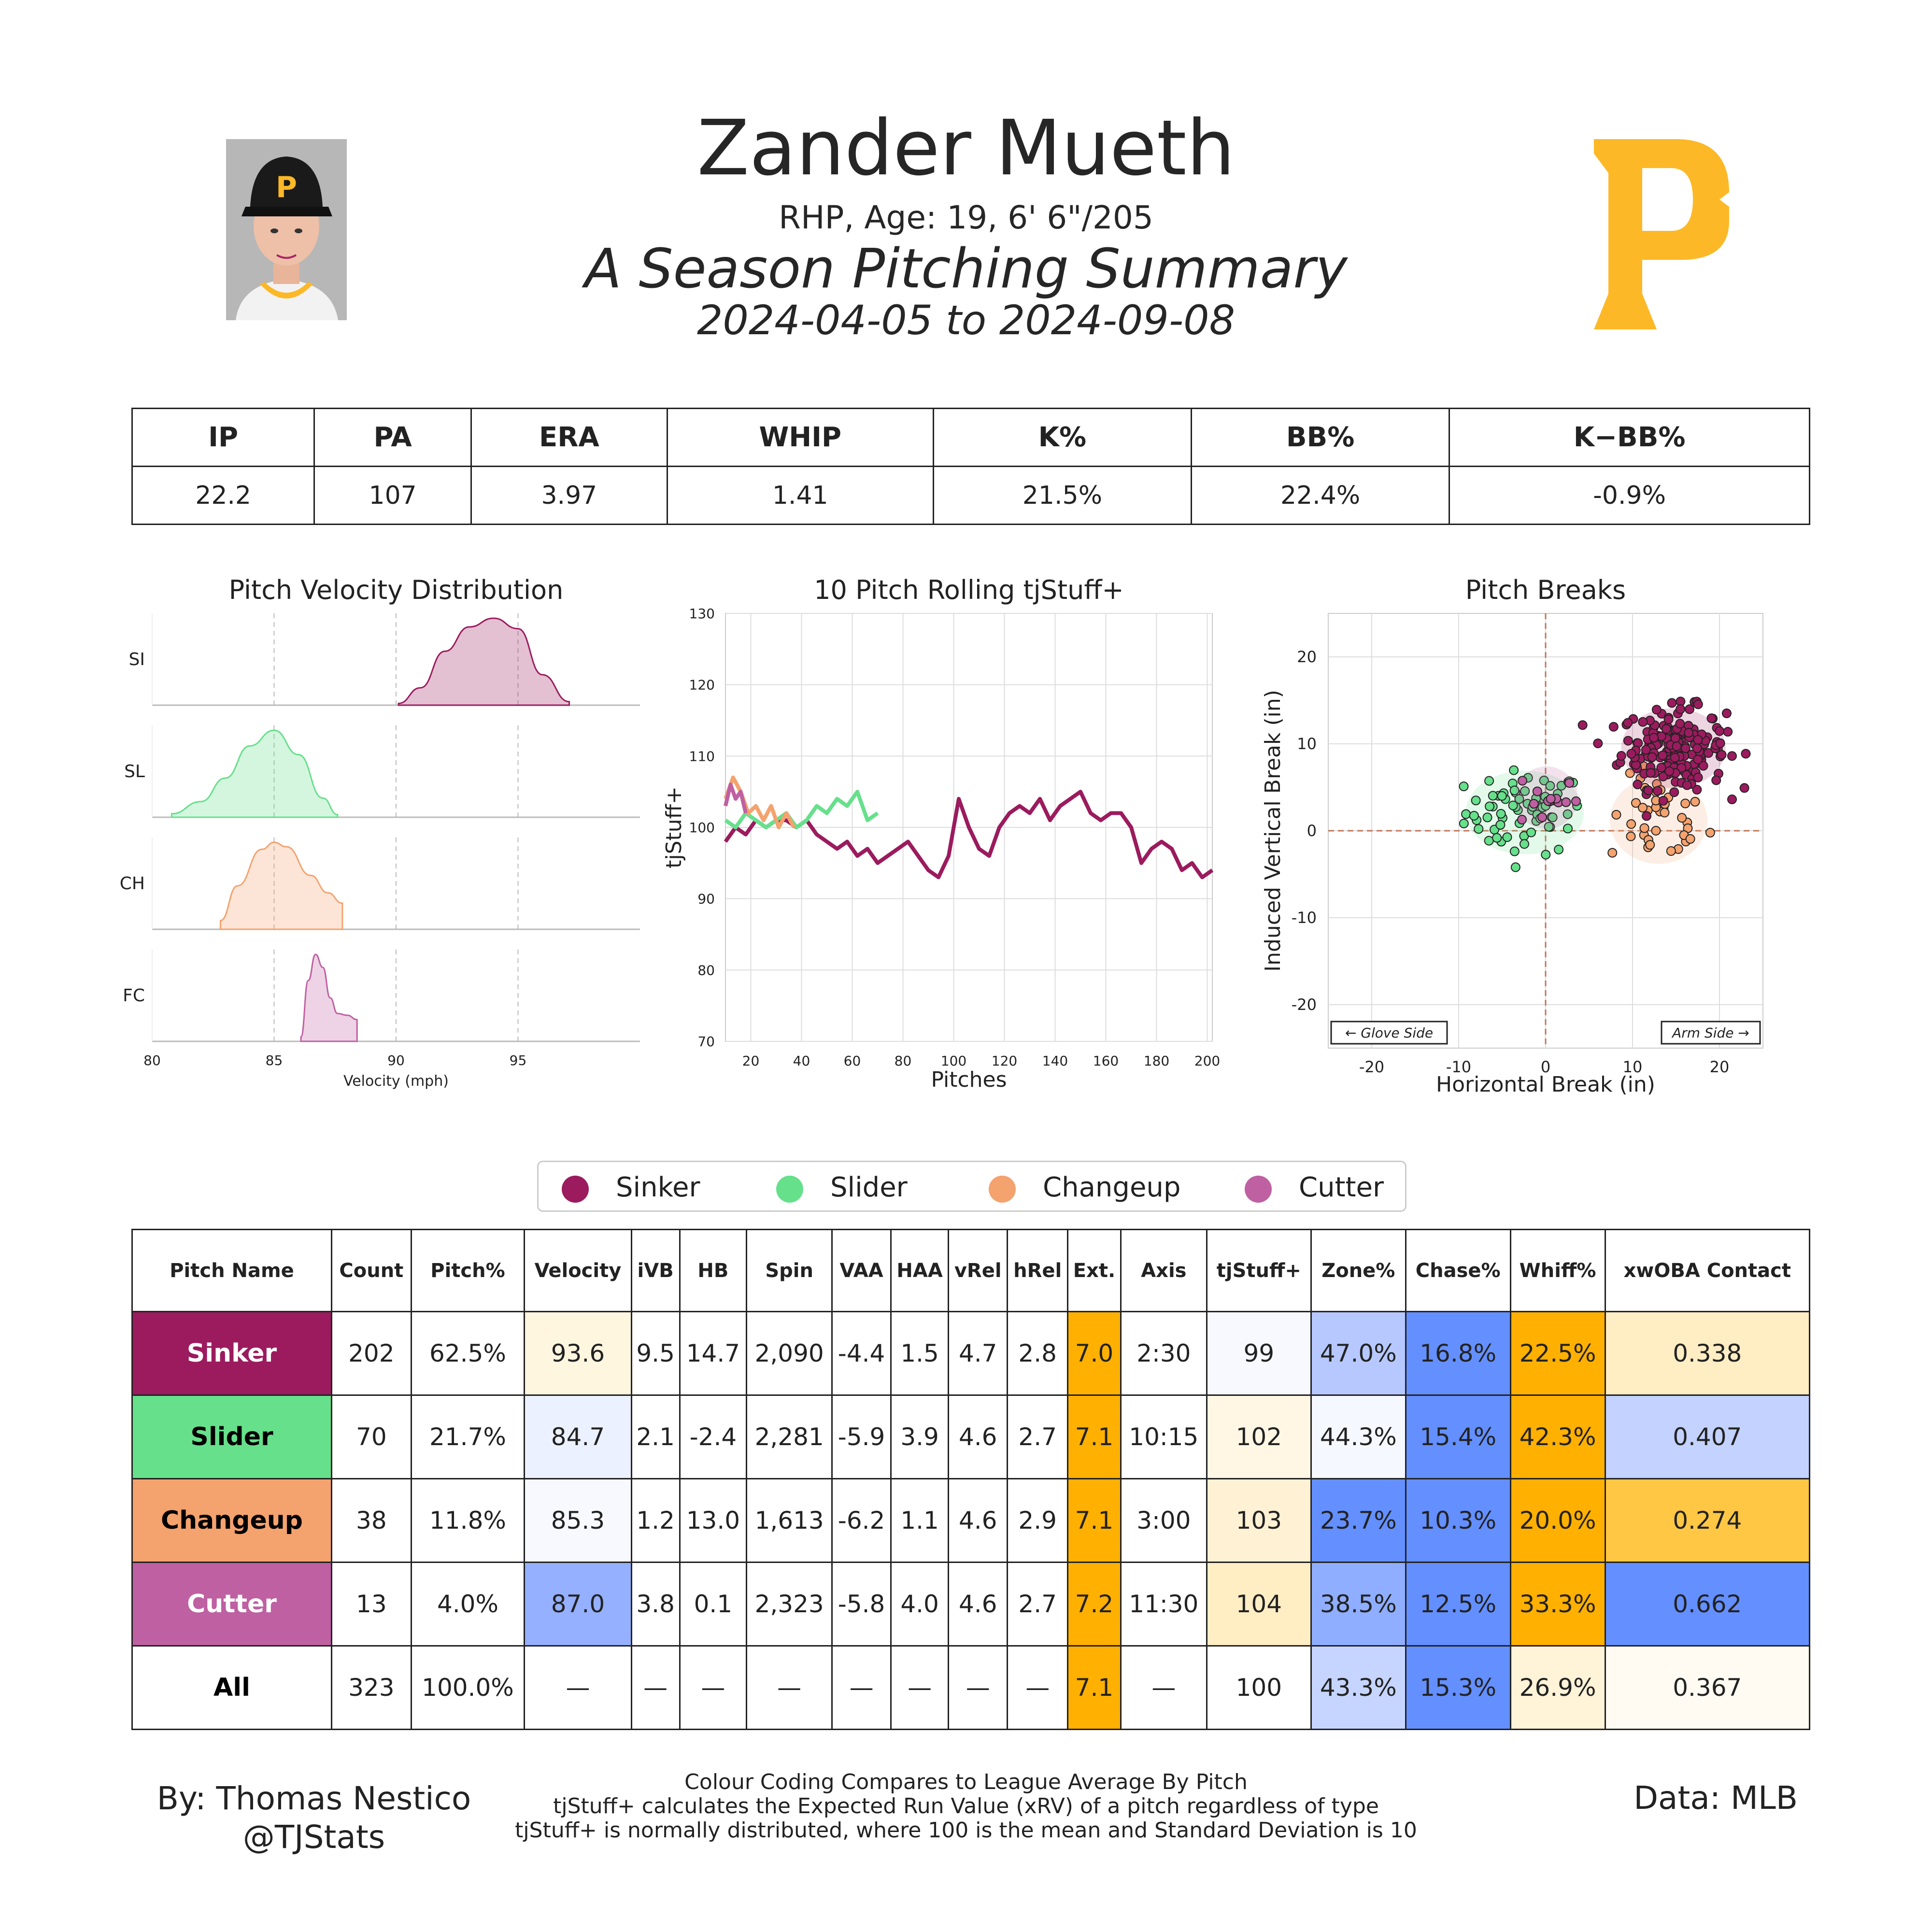 This screenshot has width=1932, height=1932. What do you see at coordinates (1358, 1353) in the screenshot?
I see `pitch-table-cell: 47.0%` at bounding box center [1358, 1353].